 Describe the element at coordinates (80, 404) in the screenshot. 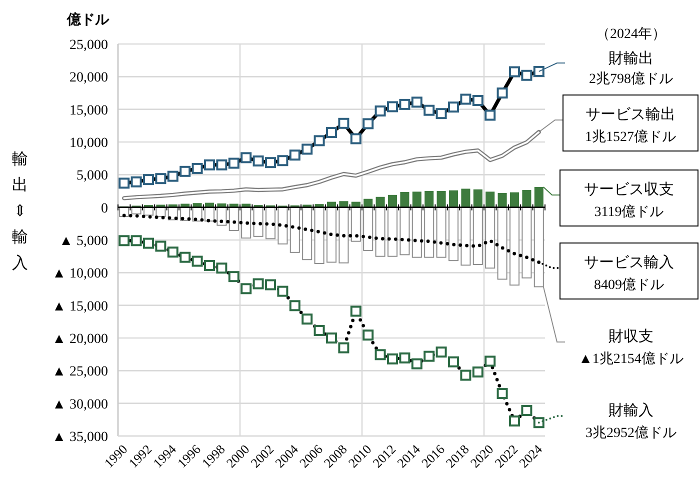

I see `y-tick-label: ▲ 30,000` at that location.